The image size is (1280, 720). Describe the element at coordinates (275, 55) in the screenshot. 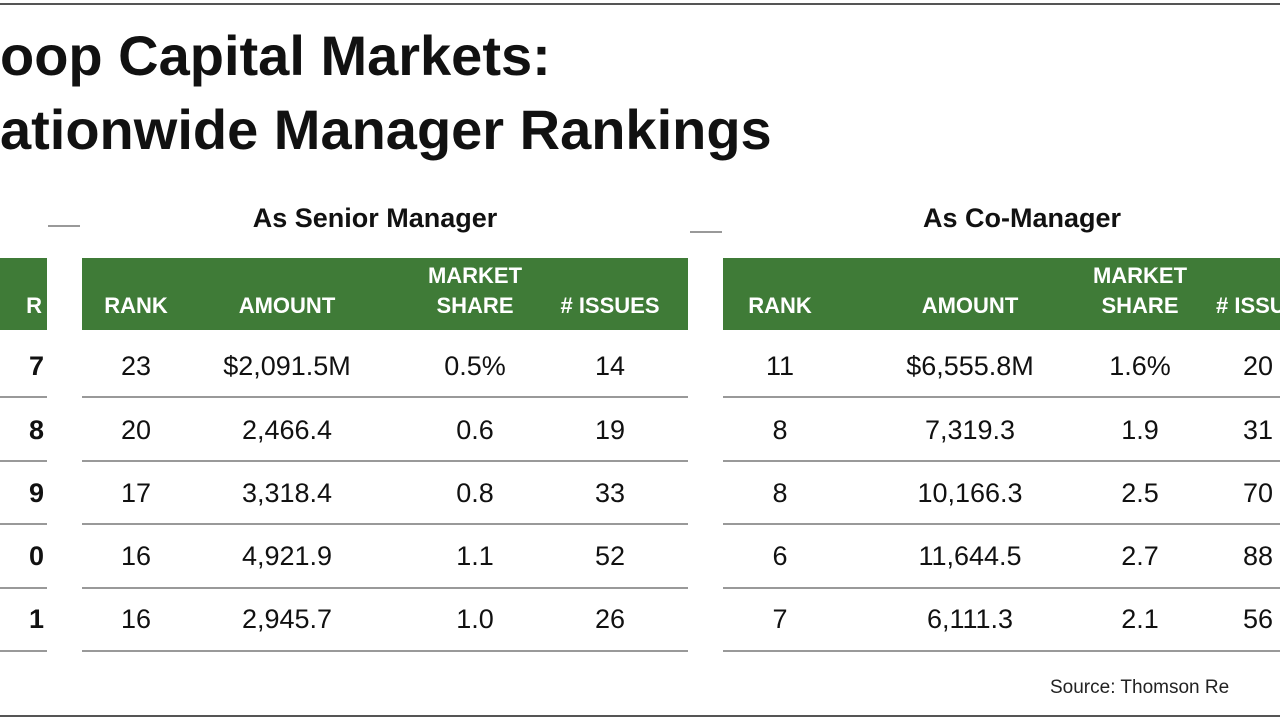

I see `title-line: oop Capital Markets:` at that location.